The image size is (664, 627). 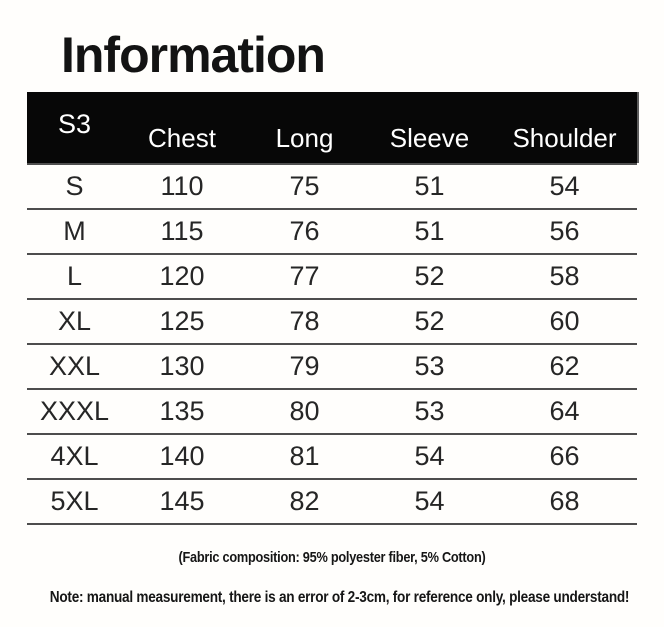 I want to click on column-header-long: Long, so click(x=304, y=138).